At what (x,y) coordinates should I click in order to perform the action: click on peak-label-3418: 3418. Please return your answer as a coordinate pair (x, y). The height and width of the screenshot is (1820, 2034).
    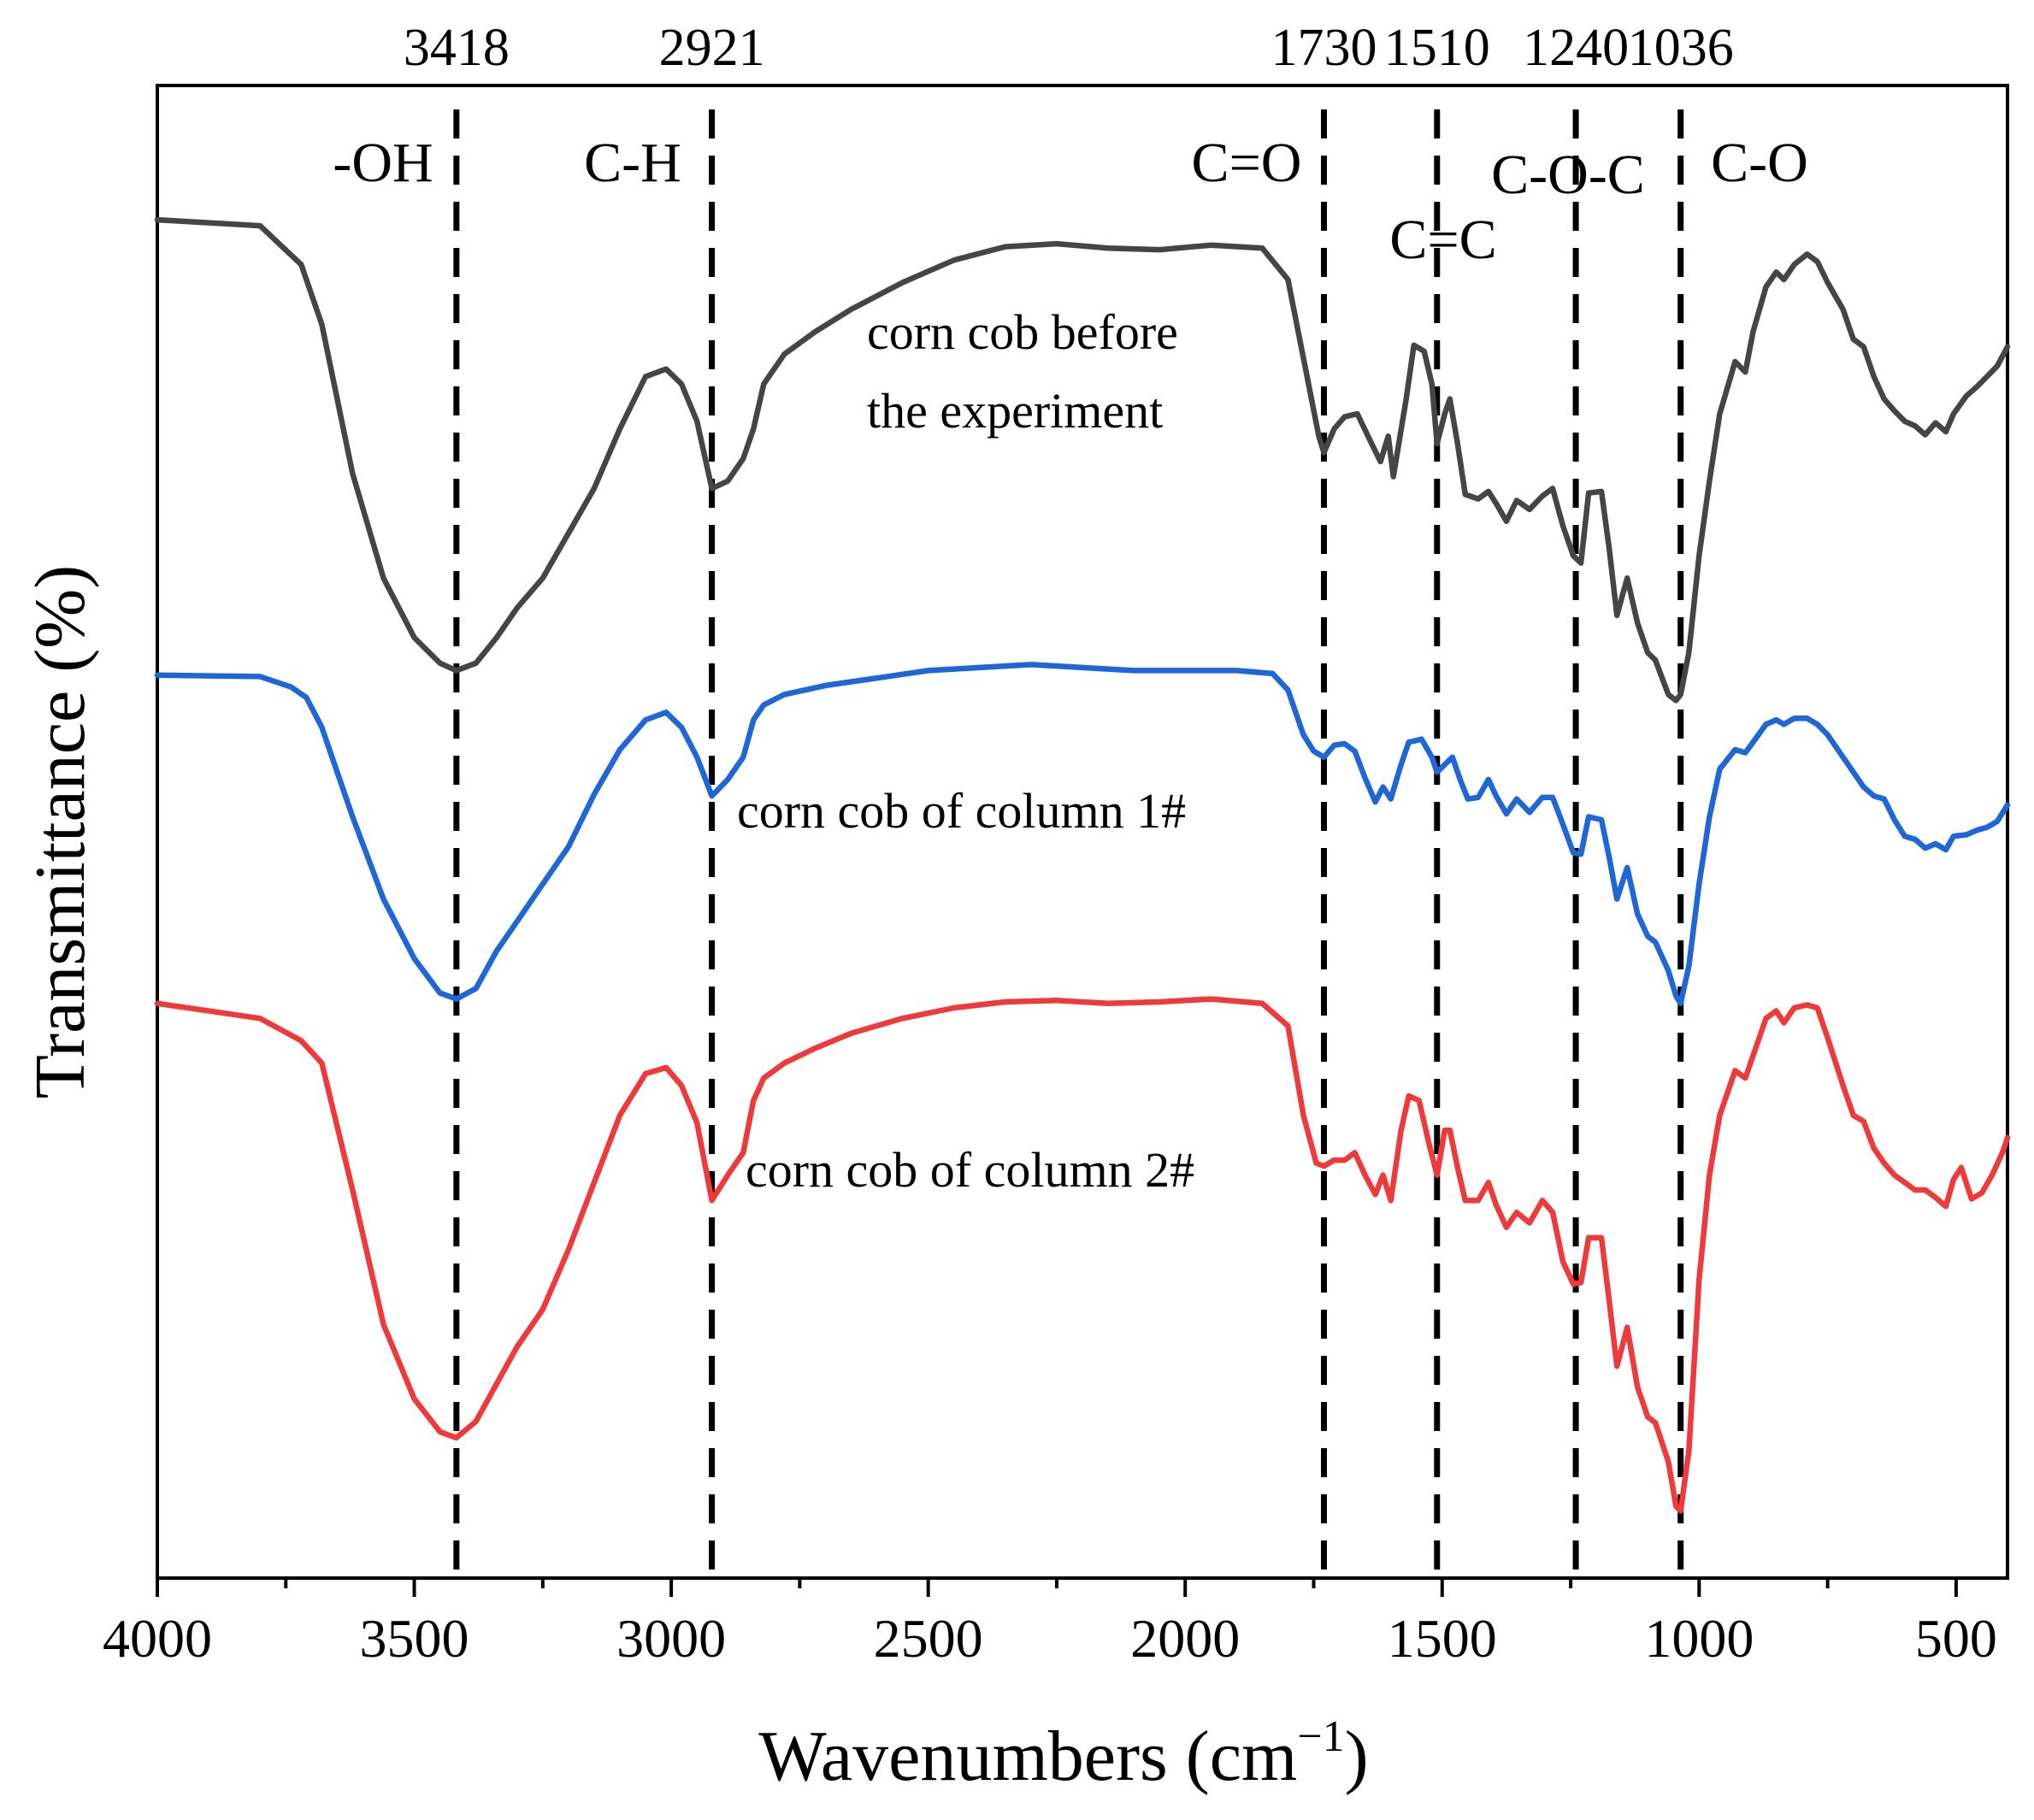
    Looking at the image, I should click on (457, 48).